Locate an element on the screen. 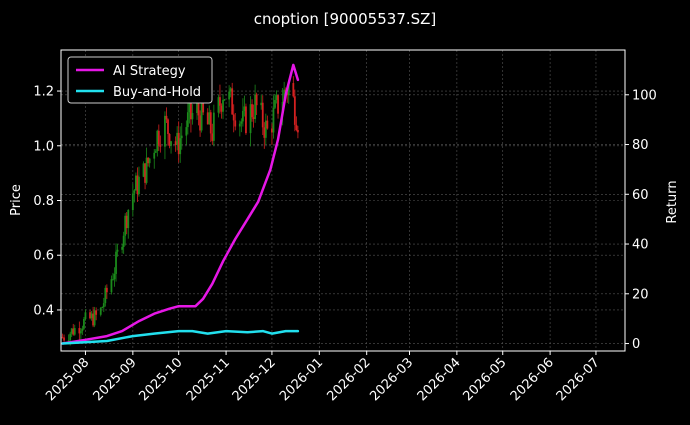 The height and width of the screenshot is (425, 690). right-tick-label: 60 is located at coordinates (640, 195).